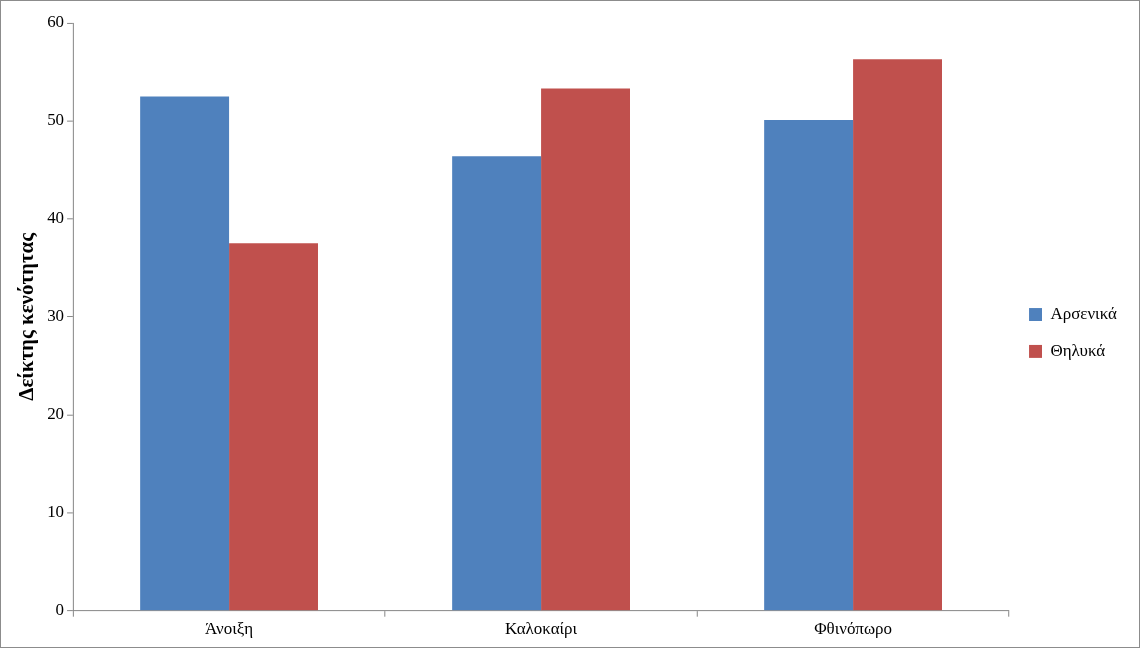 This screenshot has width=1142, height=650. Describe the element at coordinates (56, 414) in the screenshot. I see `y-tick-label: 20` at that location.